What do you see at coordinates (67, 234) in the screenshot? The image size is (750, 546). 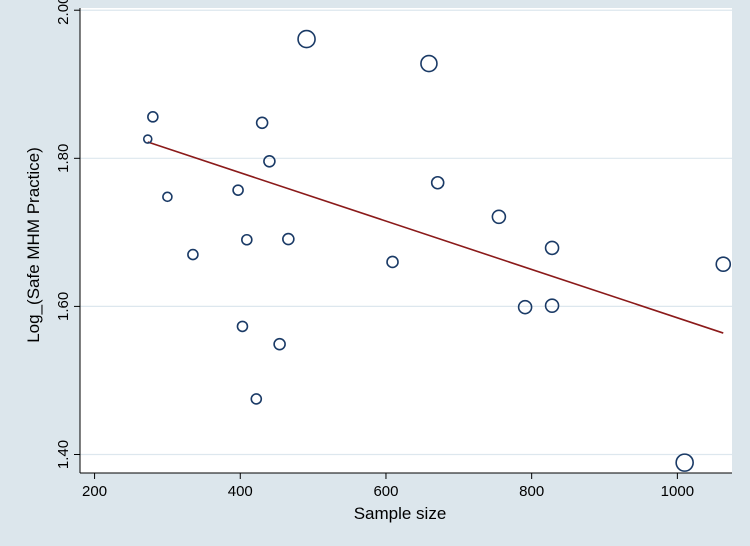 I see `y-axis-ticks: 1.40 1.60 1.80 2.00` at bounding box center [67, 234].